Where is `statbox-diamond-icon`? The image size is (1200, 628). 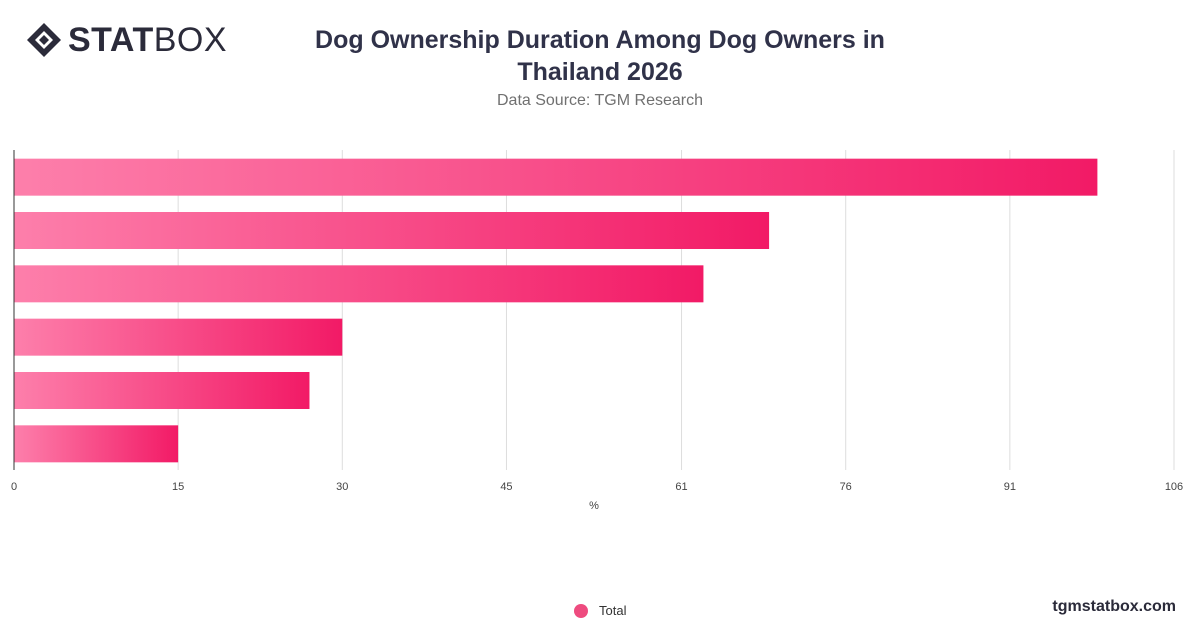 statbox-diamond-icon is located at coordinates (44, 40).